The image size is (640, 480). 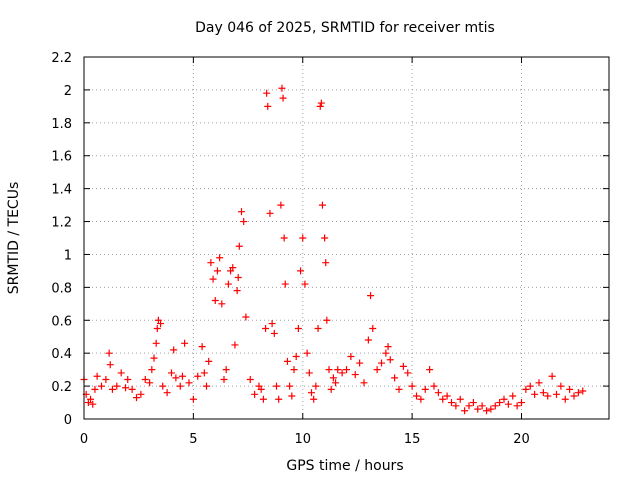 What do you see at coordinates (61, 190) in the screenshot?
I see `y-tick-label: 1.4` at bounding box center [61, 190].